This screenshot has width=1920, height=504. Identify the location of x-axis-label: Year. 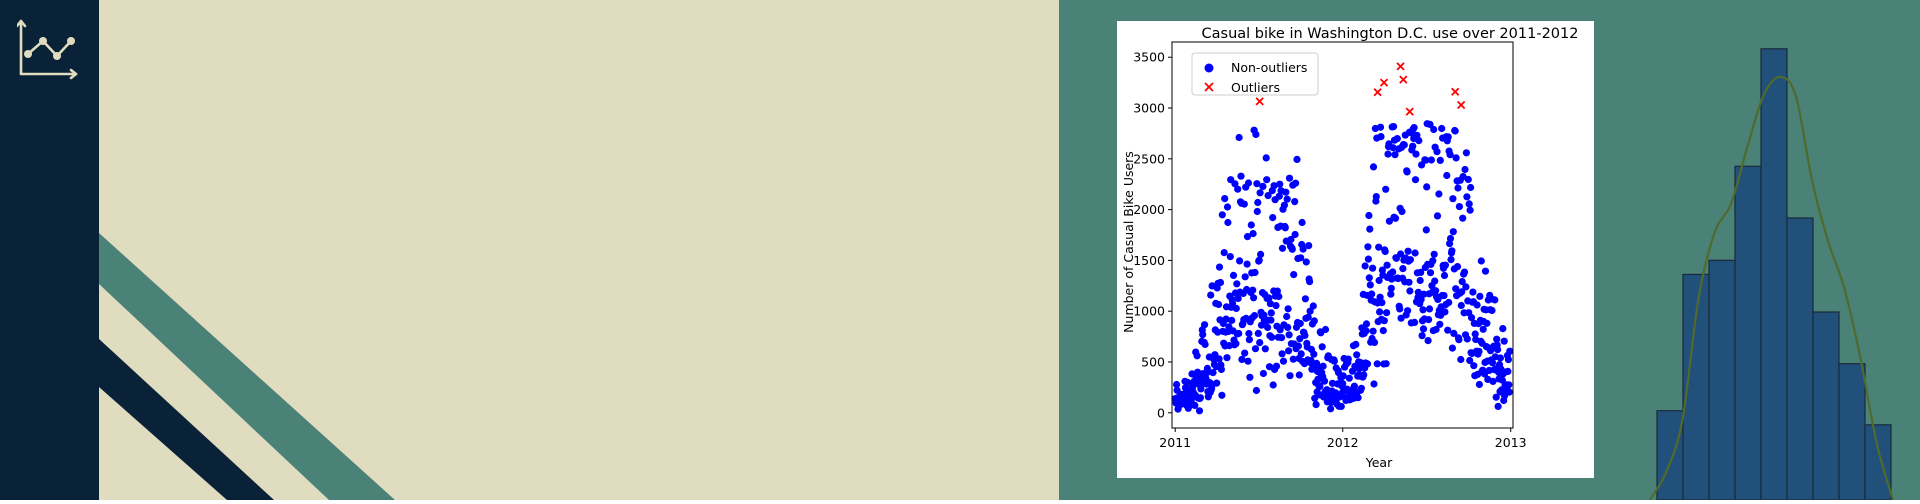
(1379, 462).